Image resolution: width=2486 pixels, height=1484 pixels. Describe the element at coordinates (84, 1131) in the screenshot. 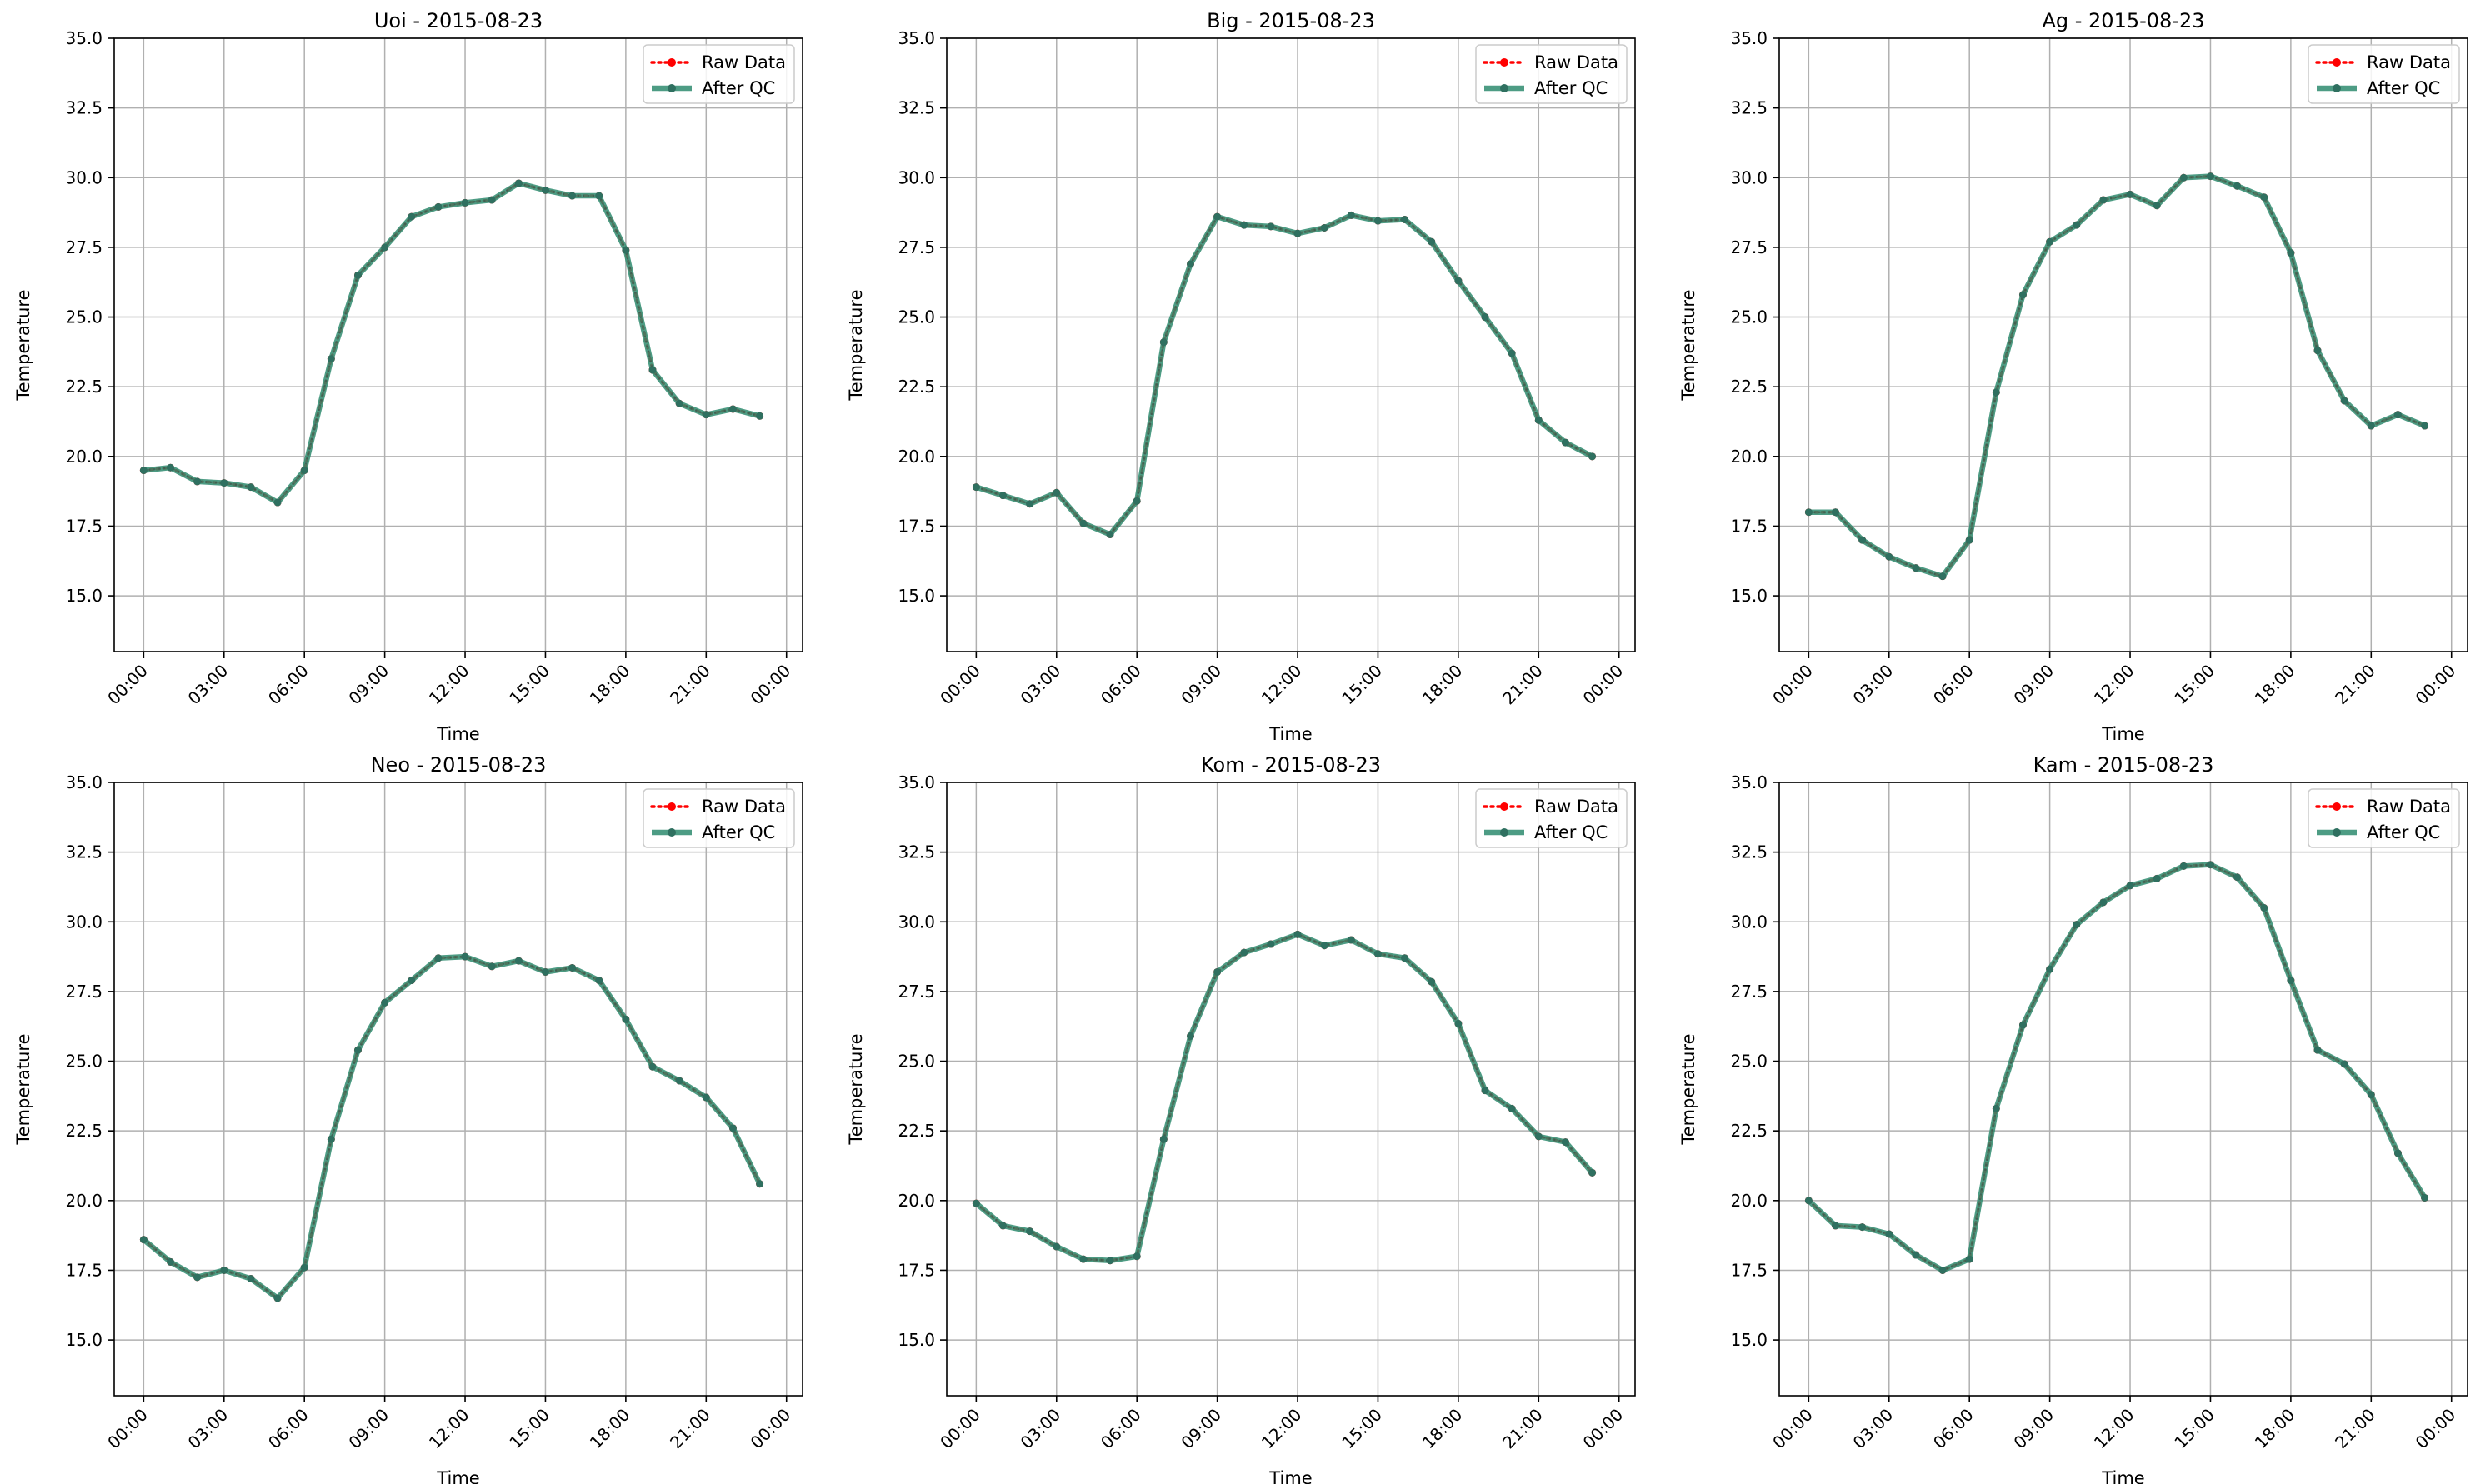

I see `y-tick-label: 22.5` at that location.